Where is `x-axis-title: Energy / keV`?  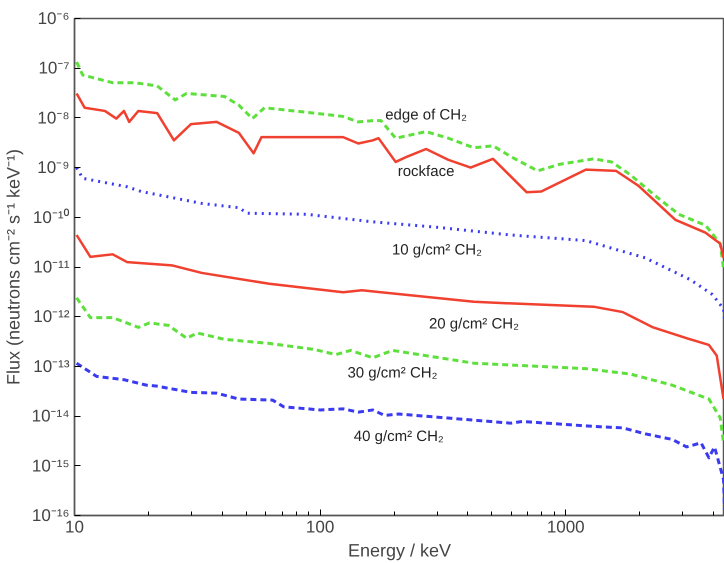
x-axis-title: Energy / keV is located at coordinates (400, 550).